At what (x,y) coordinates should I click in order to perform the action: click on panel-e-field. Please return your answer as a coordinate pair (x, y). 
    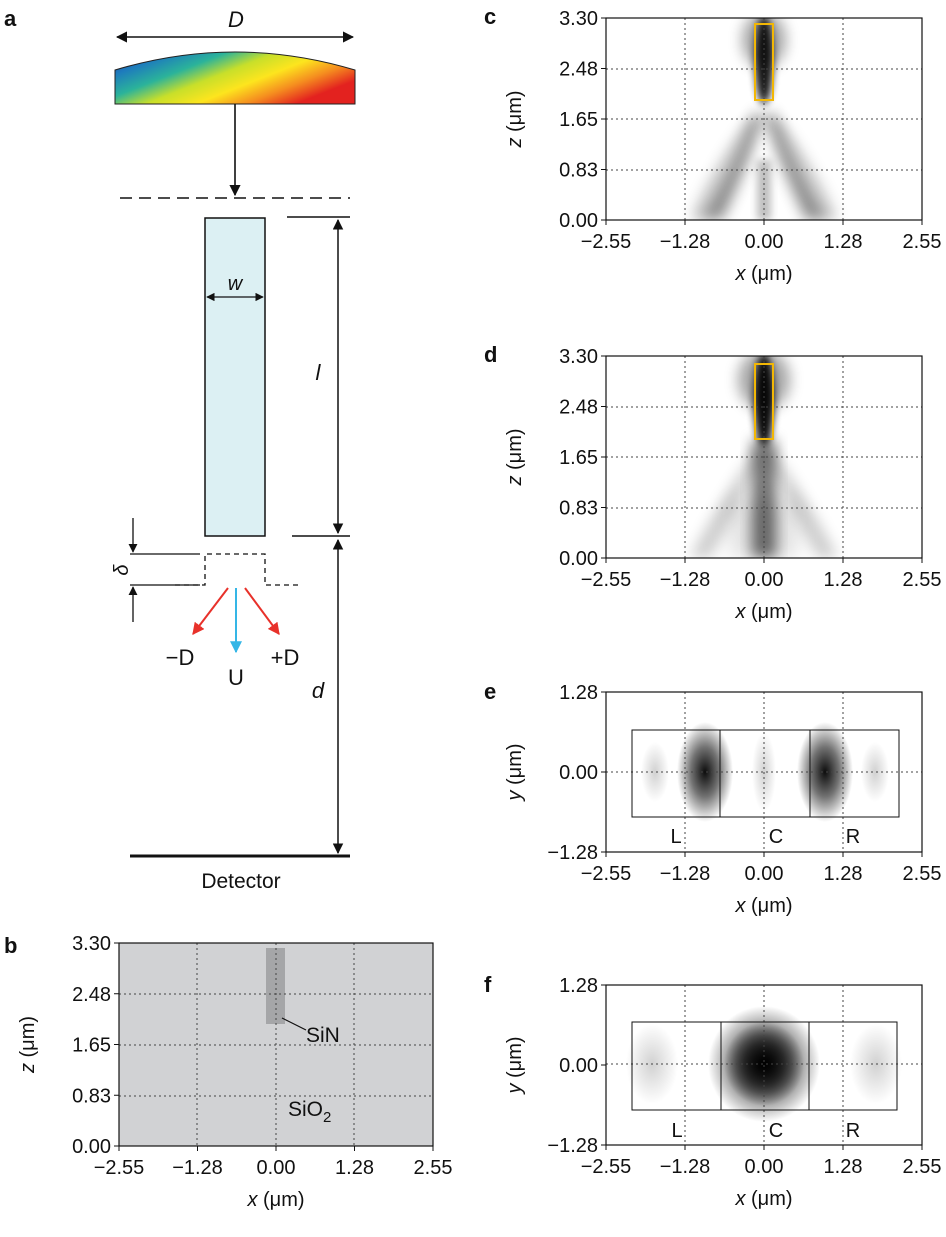
    Looking at the image, I should click on (765, 772).